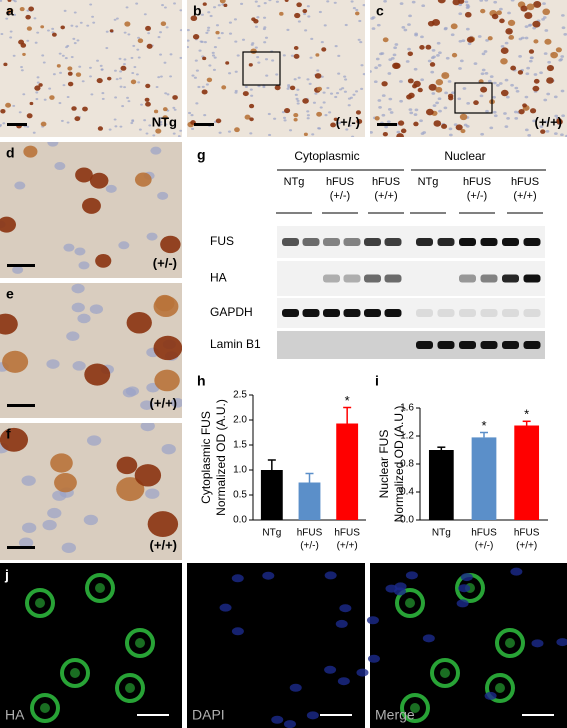 This screenshot has height=728, width=567. What do you see at coordinates (441, 485) in the screenshot?
I see `bar` at bounding box center [441, 485].